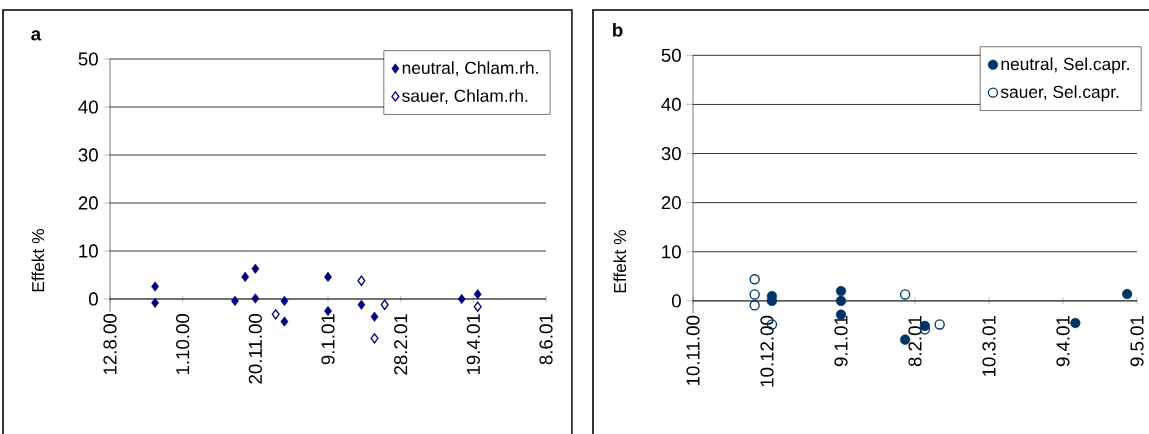  Describe the element at coordinates (465, 96) in the screenshot. I see `legend-label: sauer, Chlam.rh.` at that location.